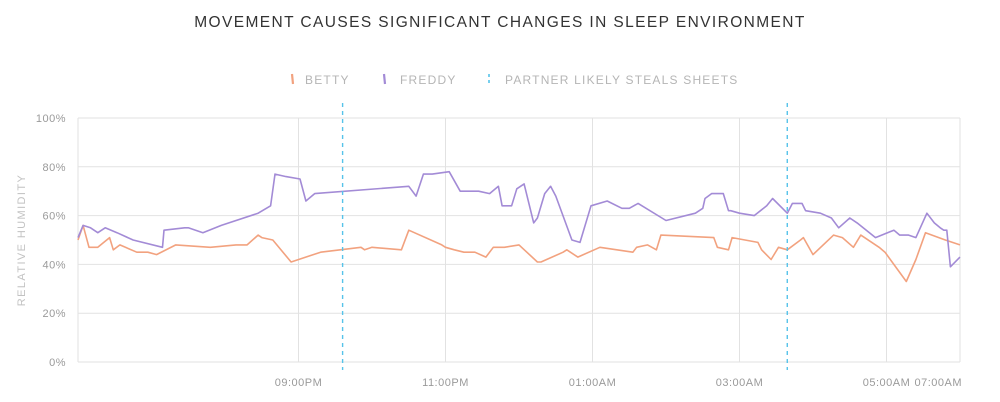 The height and width of the screenshot is (402, 1000). I want to click on y-tick-label: 60%, so click(54, 217).